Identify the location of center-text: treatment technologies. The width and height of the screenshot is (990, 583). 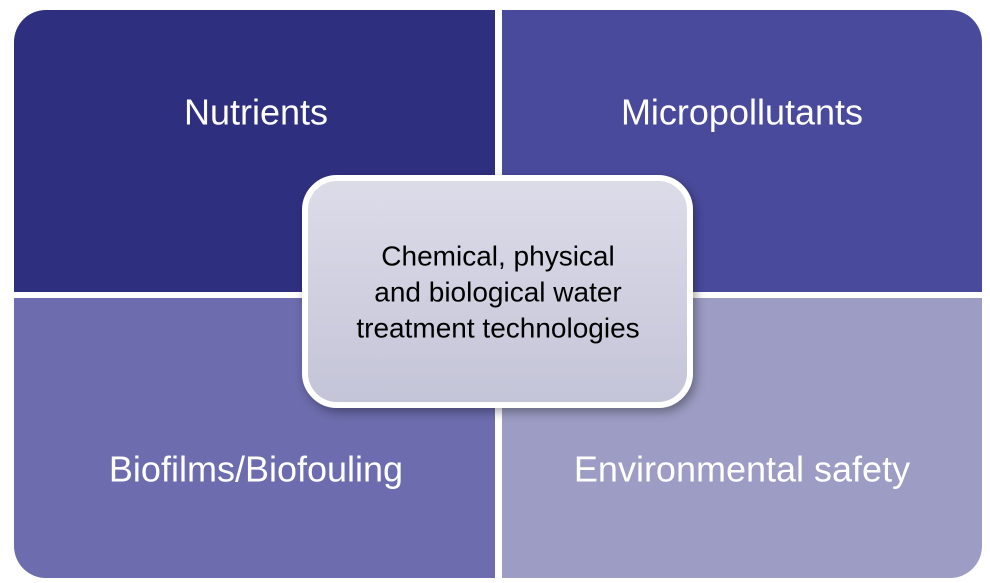
(497, 327).